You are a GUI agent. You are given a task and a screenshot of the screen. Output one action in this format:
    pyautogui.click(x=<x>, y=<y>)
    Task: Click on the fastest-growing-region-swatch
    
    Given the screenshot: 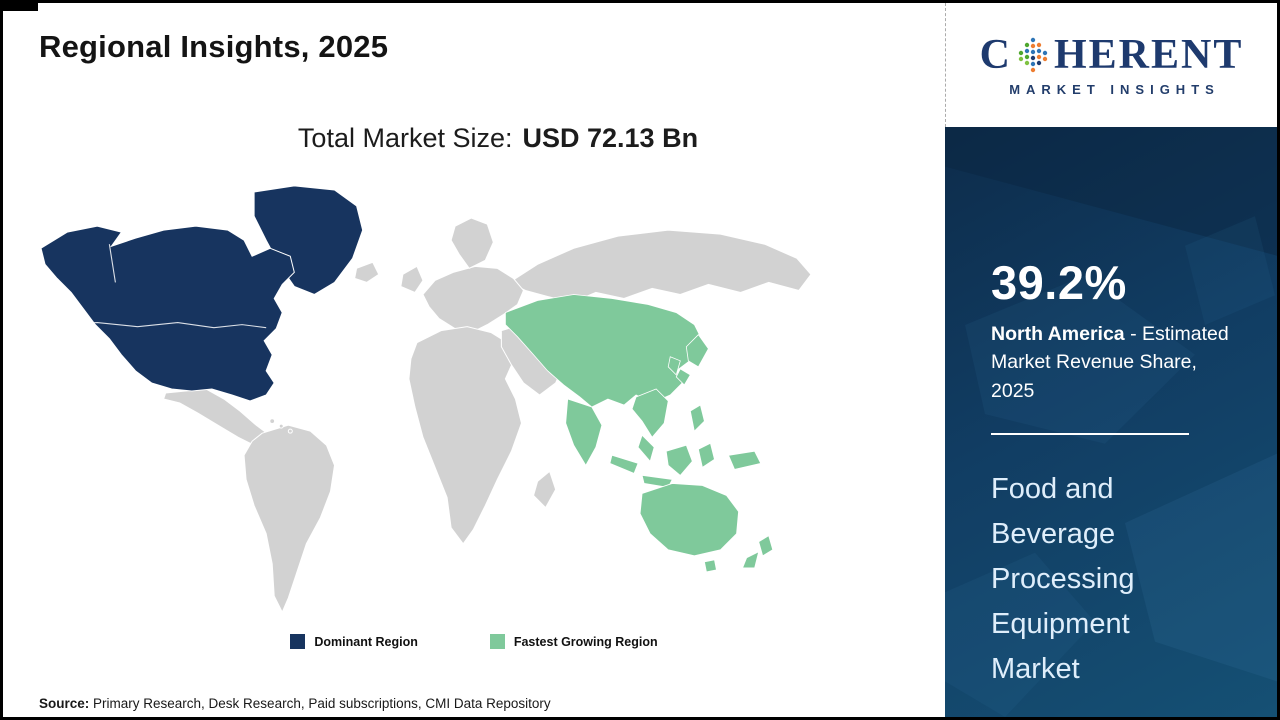 What is the action you would take?
    pyautogui.click(x=497, y=641)
    